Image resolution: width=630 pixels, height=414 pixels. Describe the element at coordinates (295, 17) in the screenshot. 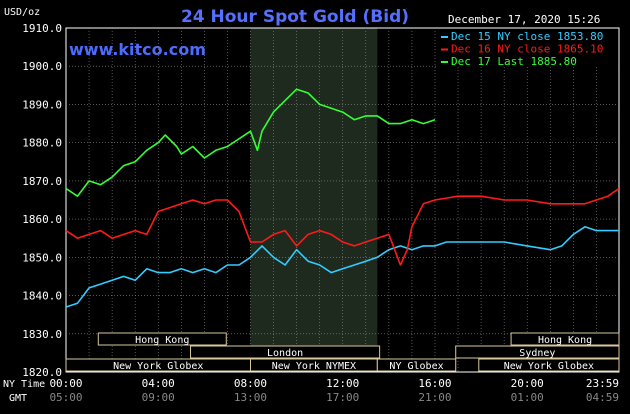

I see `chart-title: 24 Hour Spot Gold (Bid)` at that location.